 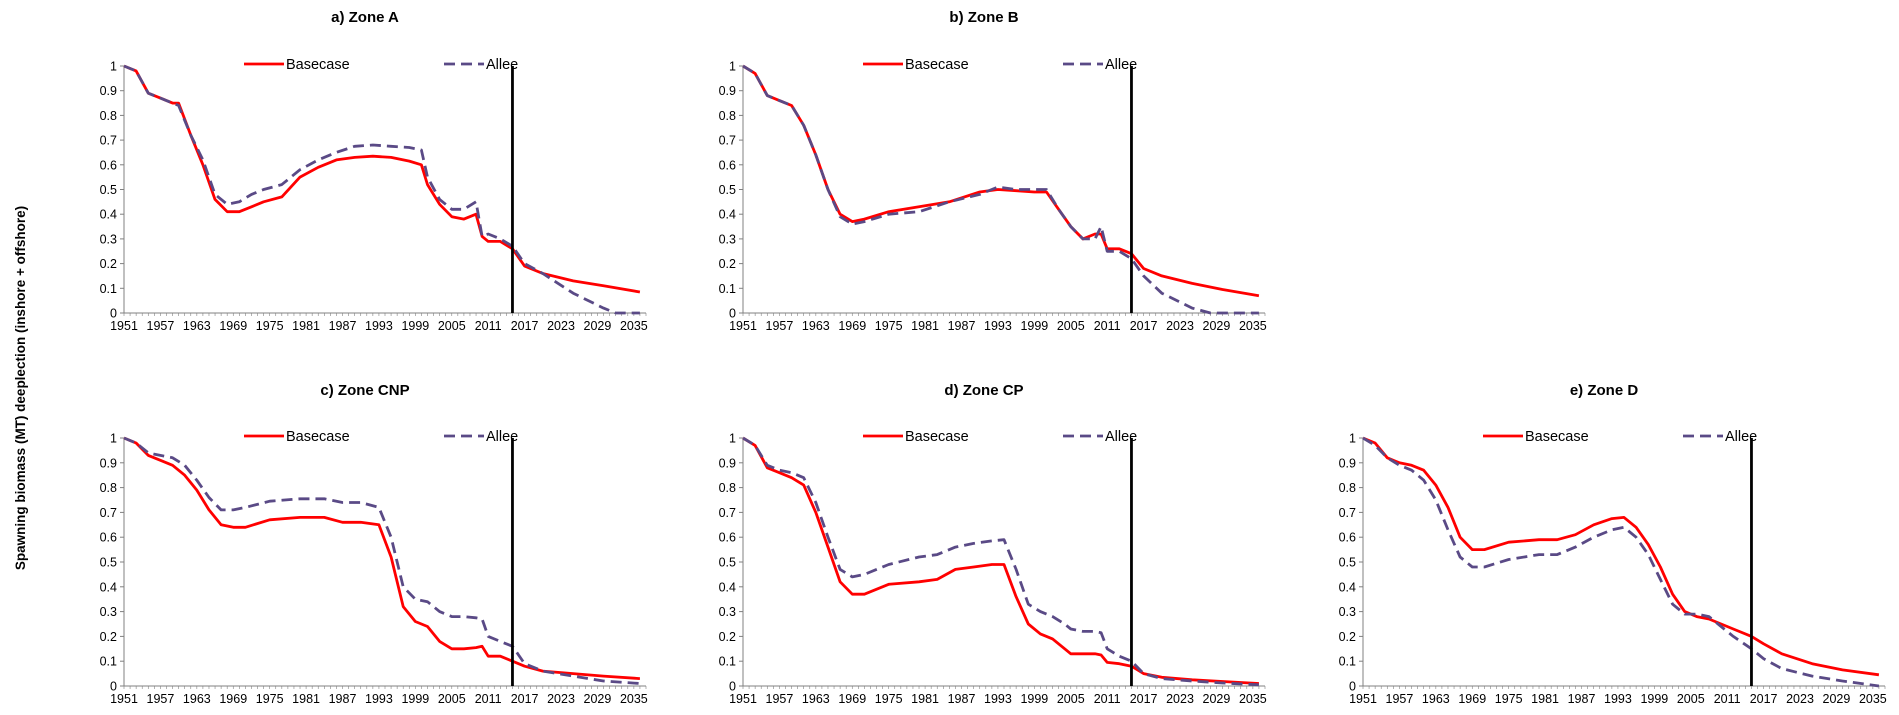 I want to click on zoneCNP-title: c) Zone CNP, so click(x=364, y=390).